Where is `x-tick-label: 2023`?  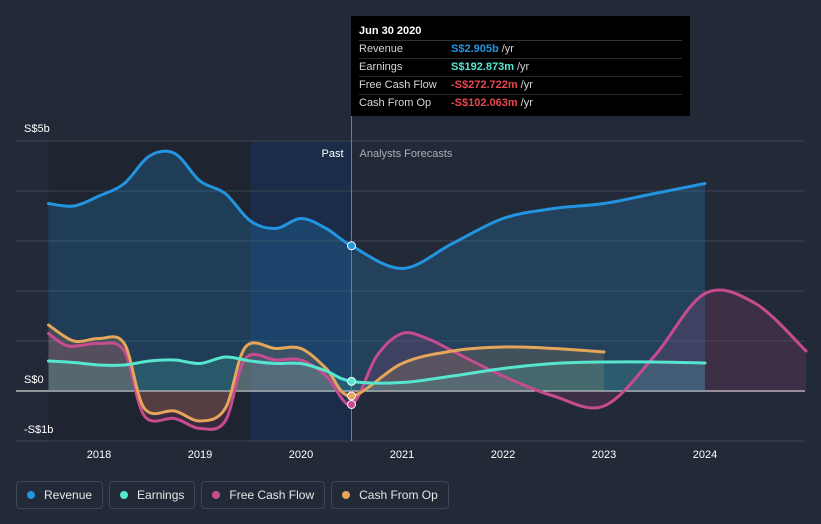
x-tick-label: 2023 is located at coordinates (604, 455).